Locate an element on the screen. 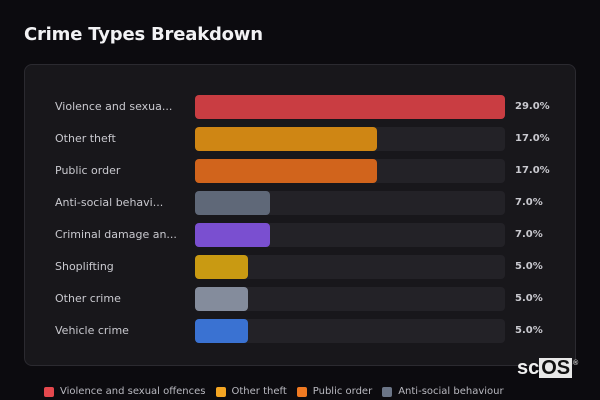 The width and height of the screenshot is (600, 400). bar-row: Other theft 17.0% is located at coordinates (301, 139).